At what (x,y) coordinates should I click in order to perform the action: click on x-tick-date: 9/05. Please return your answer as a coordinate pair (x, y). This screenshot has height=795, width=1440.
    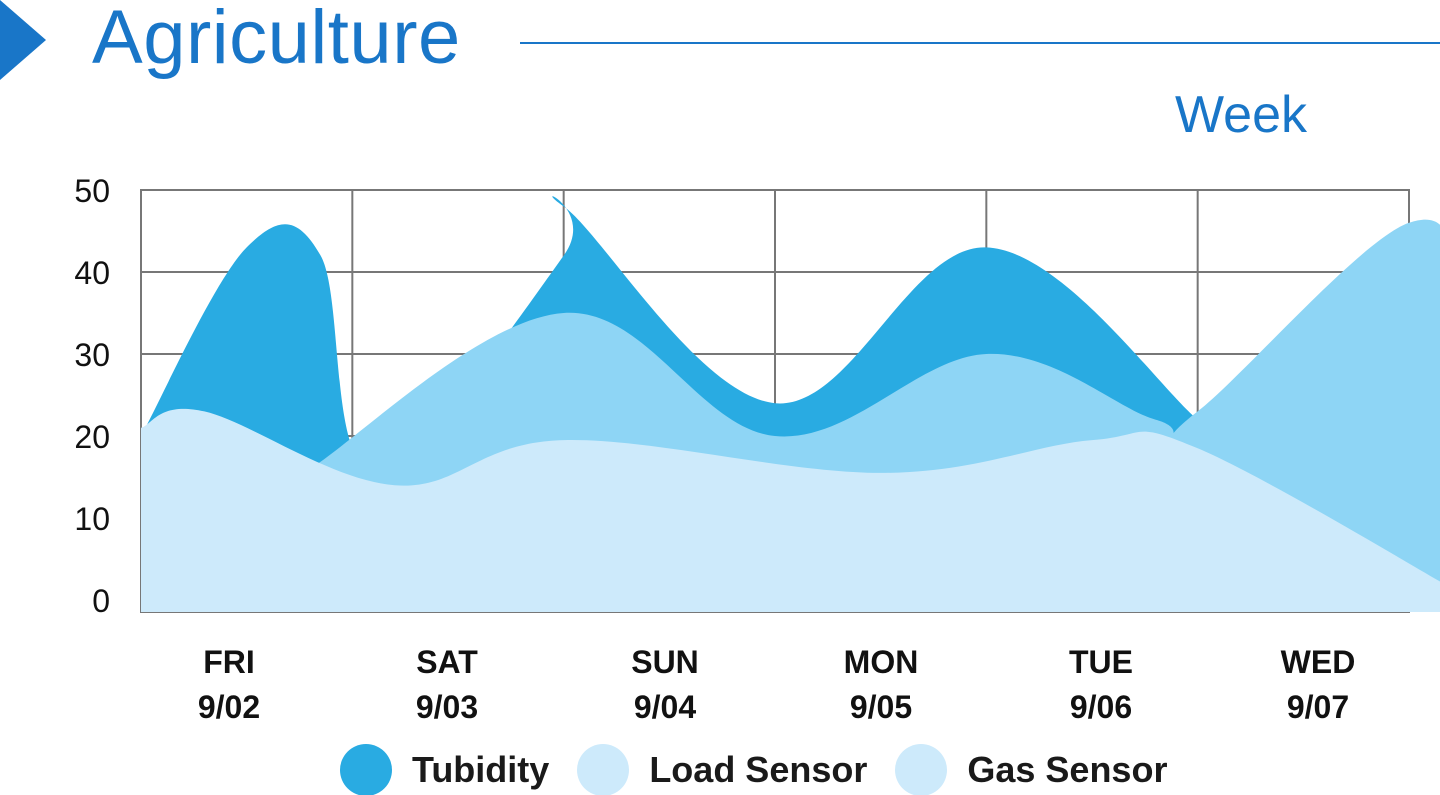
    Looking at the image, I should click on (881, 707).